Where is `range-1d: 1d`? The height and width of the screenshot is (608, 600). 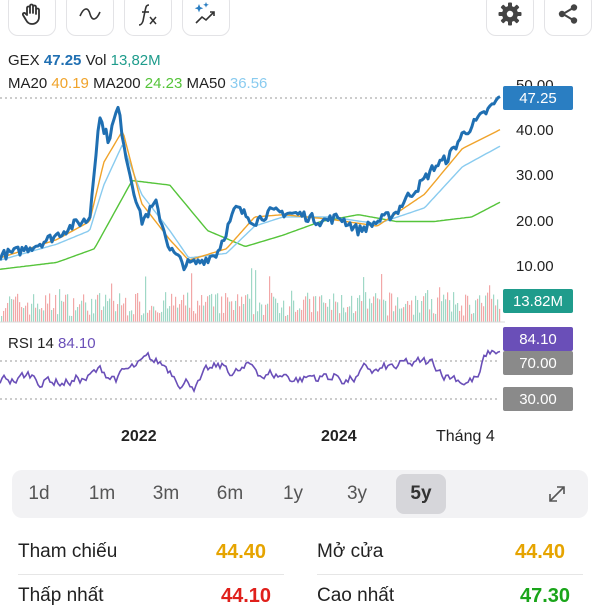
range-1d: 1d is located at coordinates (39, 493).